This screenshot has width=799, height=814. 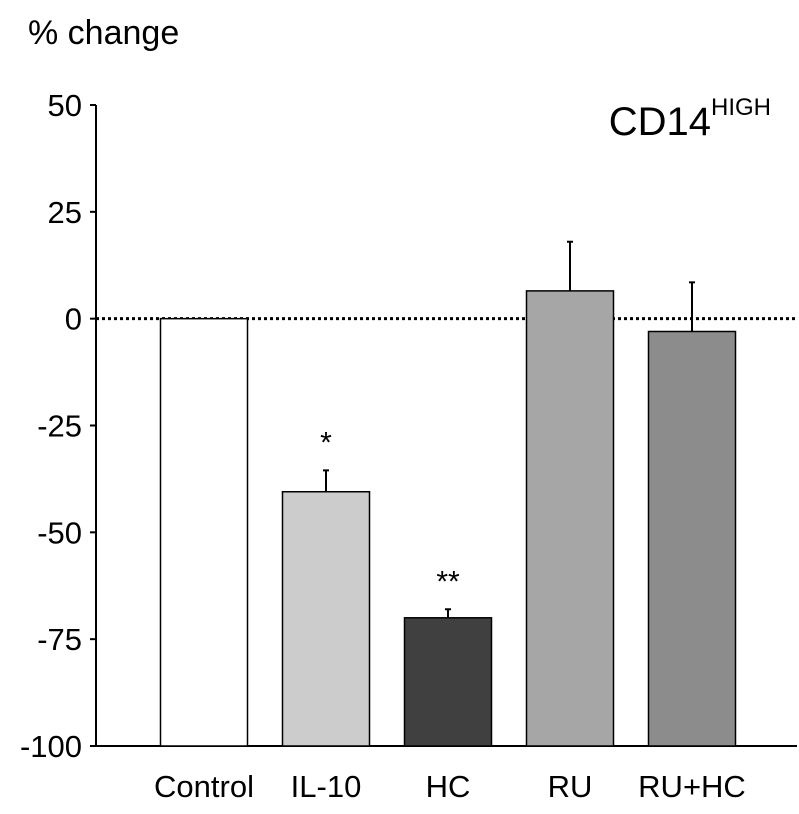 What do you see at coordinates (692, 786) in the screenshot?
I see `x-tick-label: RU+HC` at bounding box center [692, 786].